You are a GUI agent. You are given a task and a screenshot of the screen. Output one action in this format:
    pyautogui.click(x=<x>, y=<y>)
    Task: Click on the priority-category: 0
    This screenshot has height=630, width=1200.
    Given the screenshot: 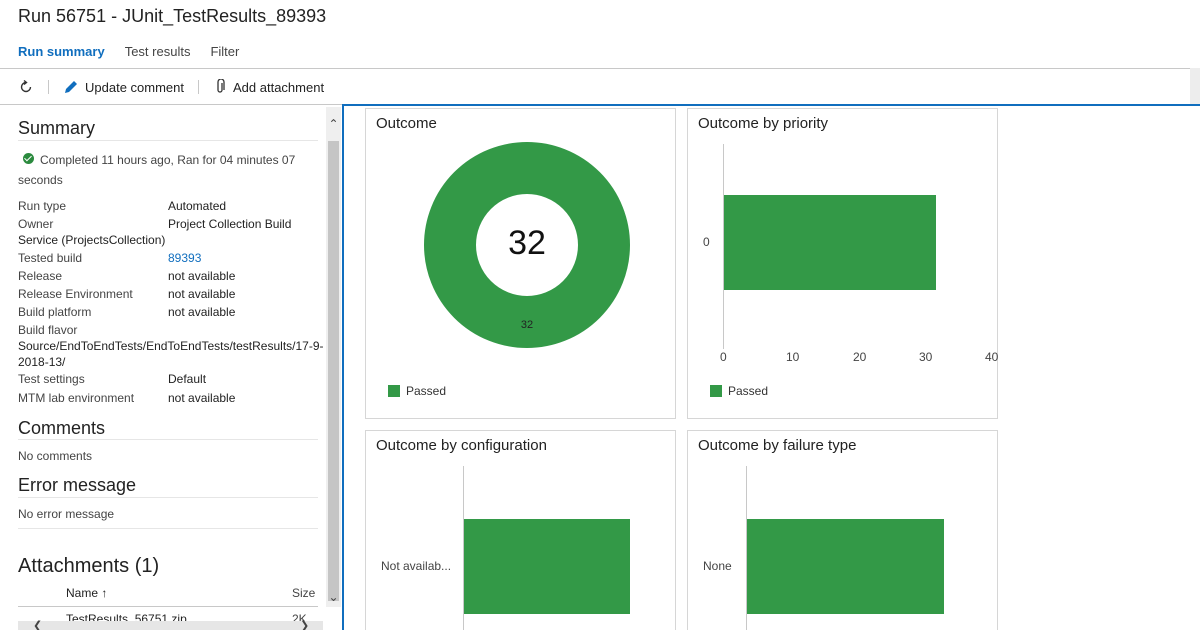 What is the action you would take?
    pyautogui.click(x=706, y=242)
    